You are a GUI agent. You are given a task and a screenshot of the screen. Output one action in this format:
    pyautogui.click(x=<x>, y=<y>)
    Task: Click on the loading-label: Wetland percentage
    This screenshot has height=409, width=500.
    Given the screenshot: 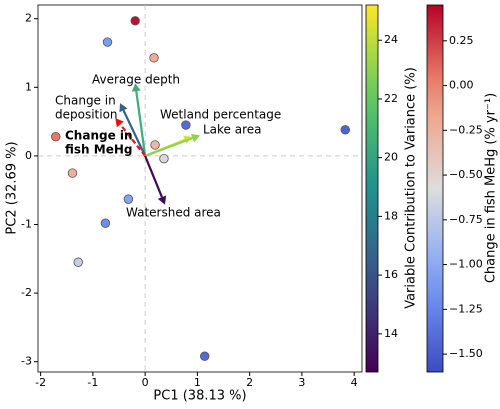 What is the action you would take?
    pyautogui.click(x=220, y=115)
    